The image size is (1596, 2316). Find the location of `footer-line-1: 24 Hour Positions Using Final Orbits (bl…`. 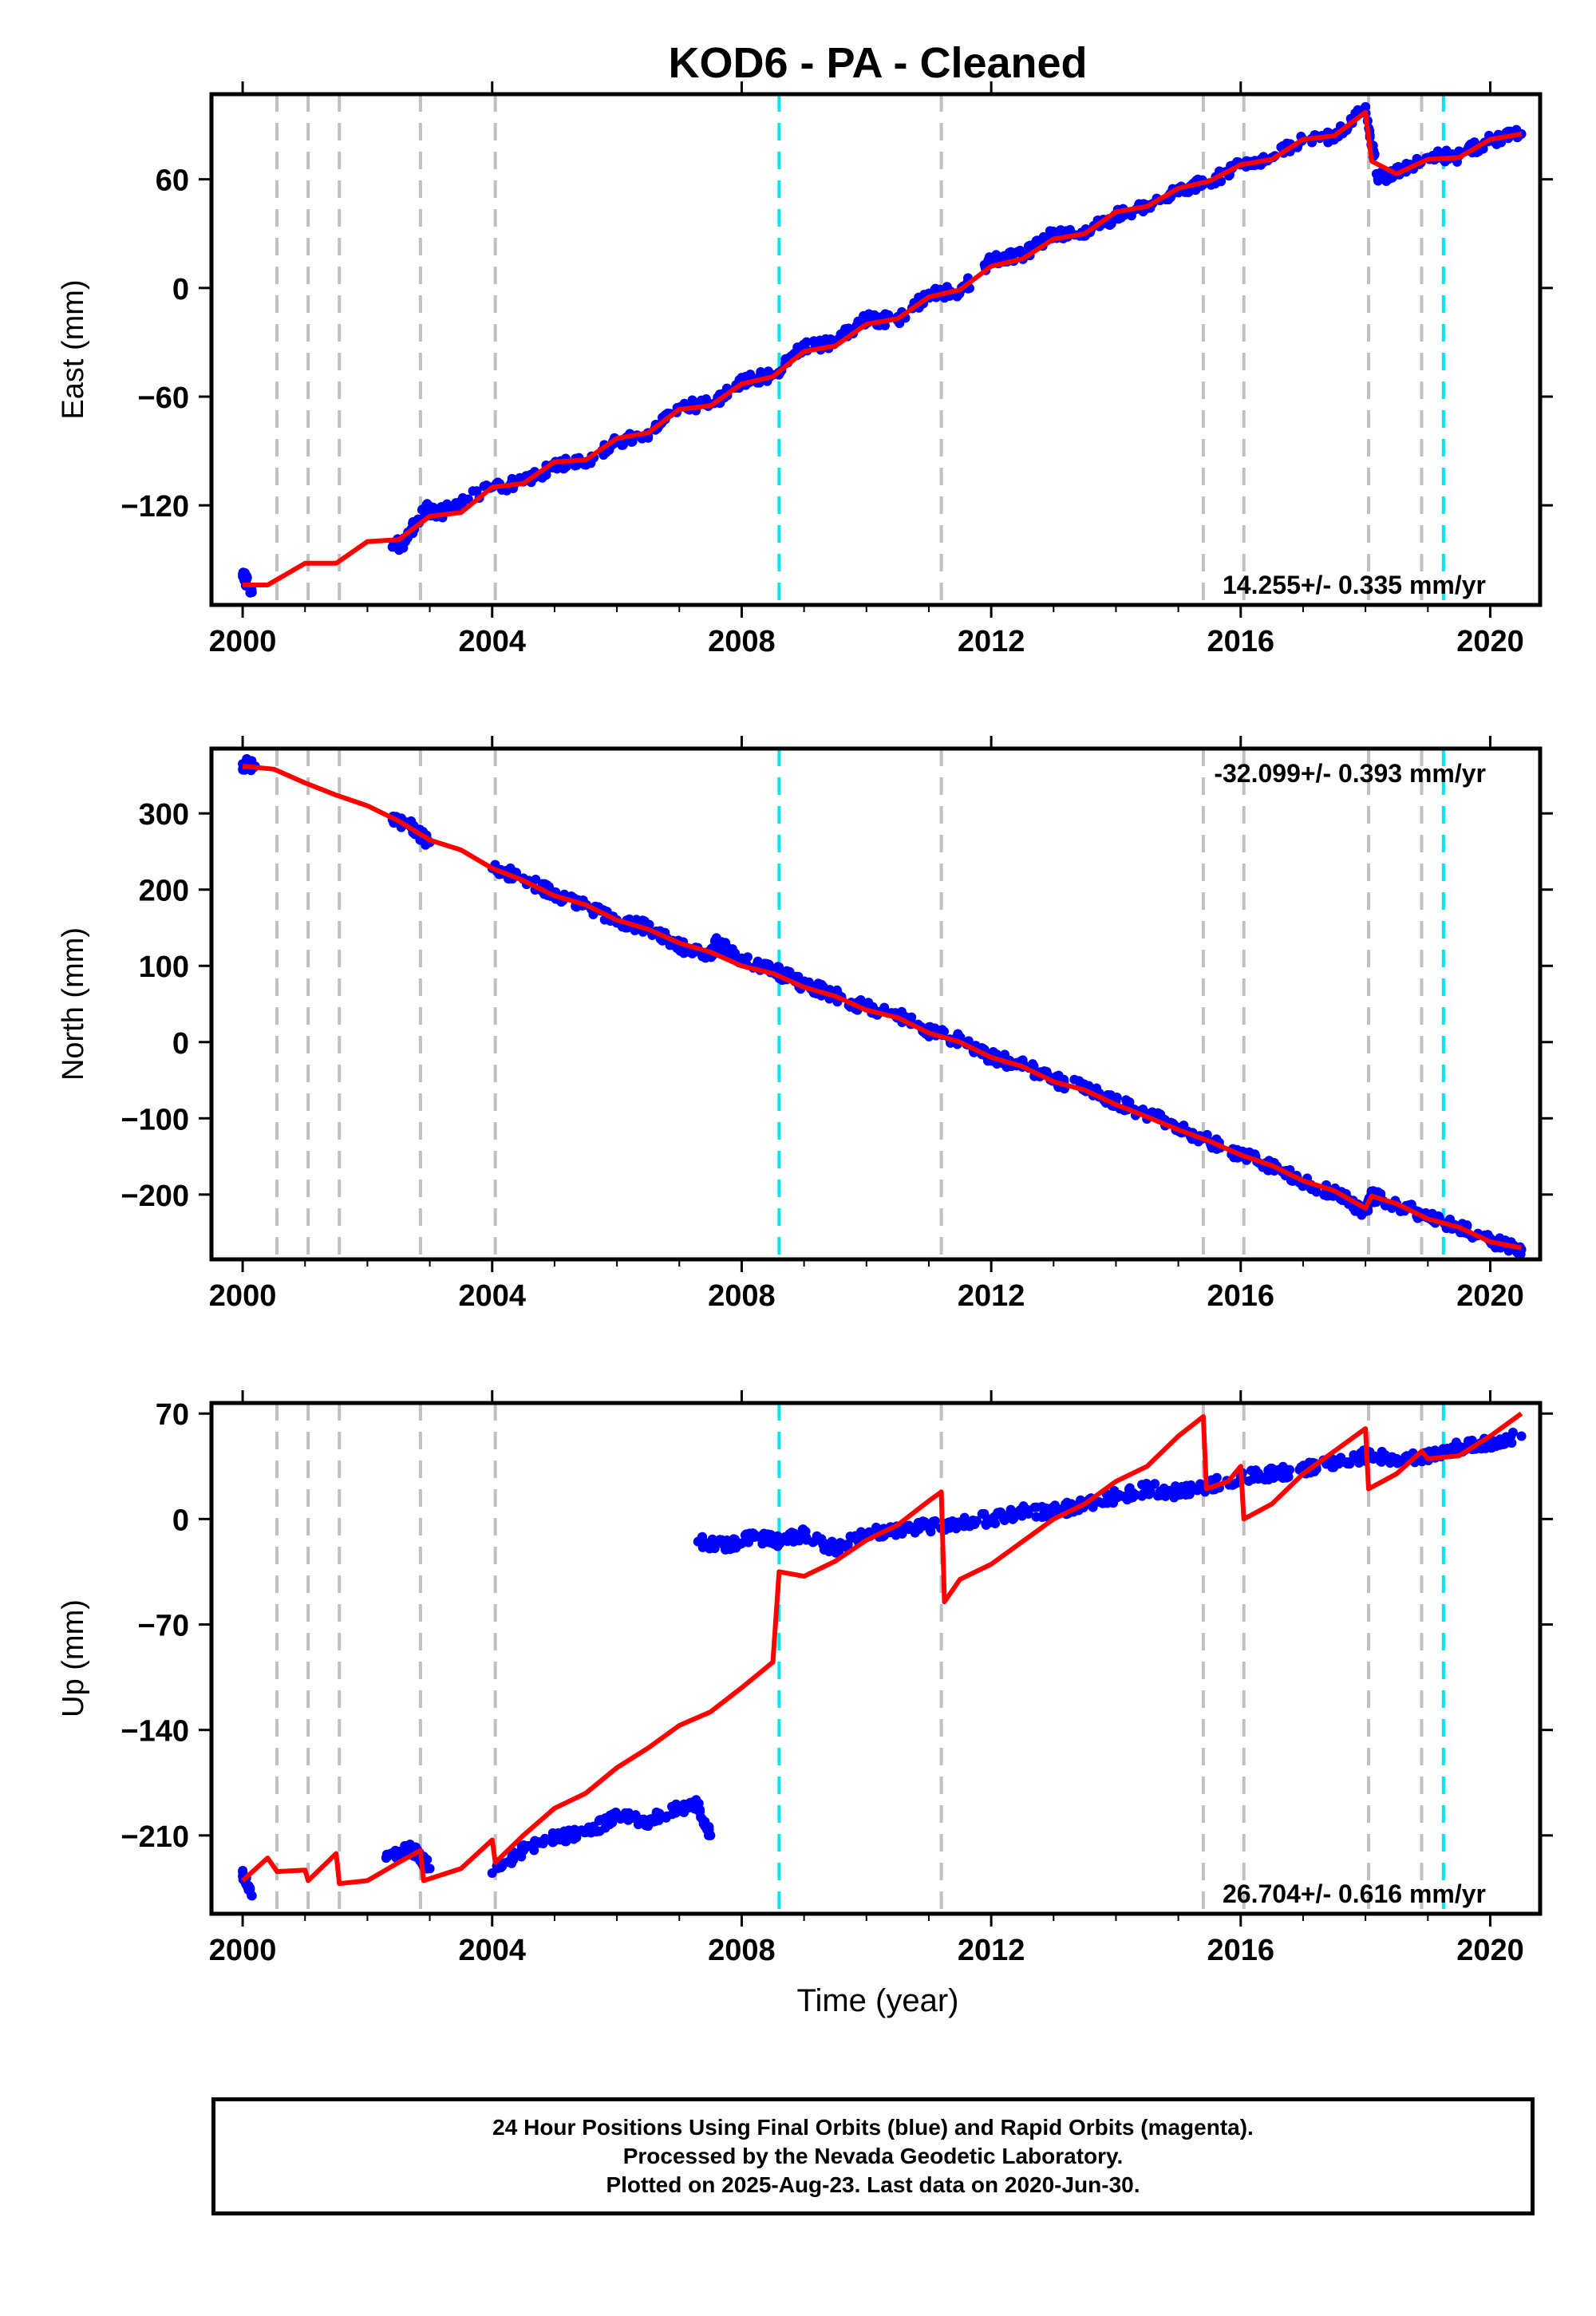

footer-line-1: 24 Hour Positions Using Final Orbits (bl… is located at coordinates (873, 2127).